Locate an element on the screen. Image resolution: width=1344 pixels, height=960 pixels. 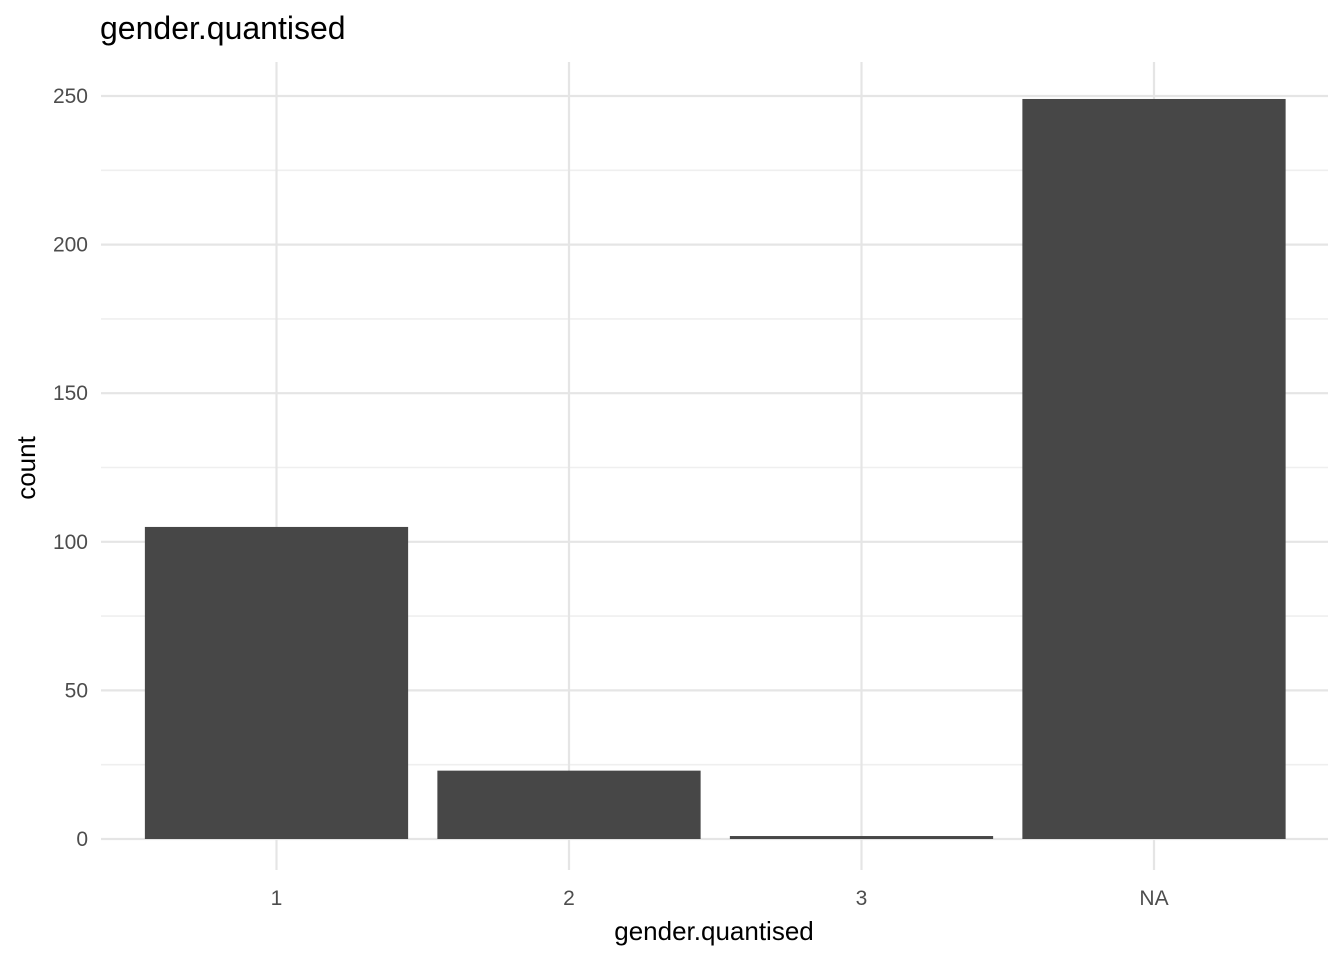
y-axis-ticks: 0 50 100 150 200 250 is located at coordinates (70, 468).